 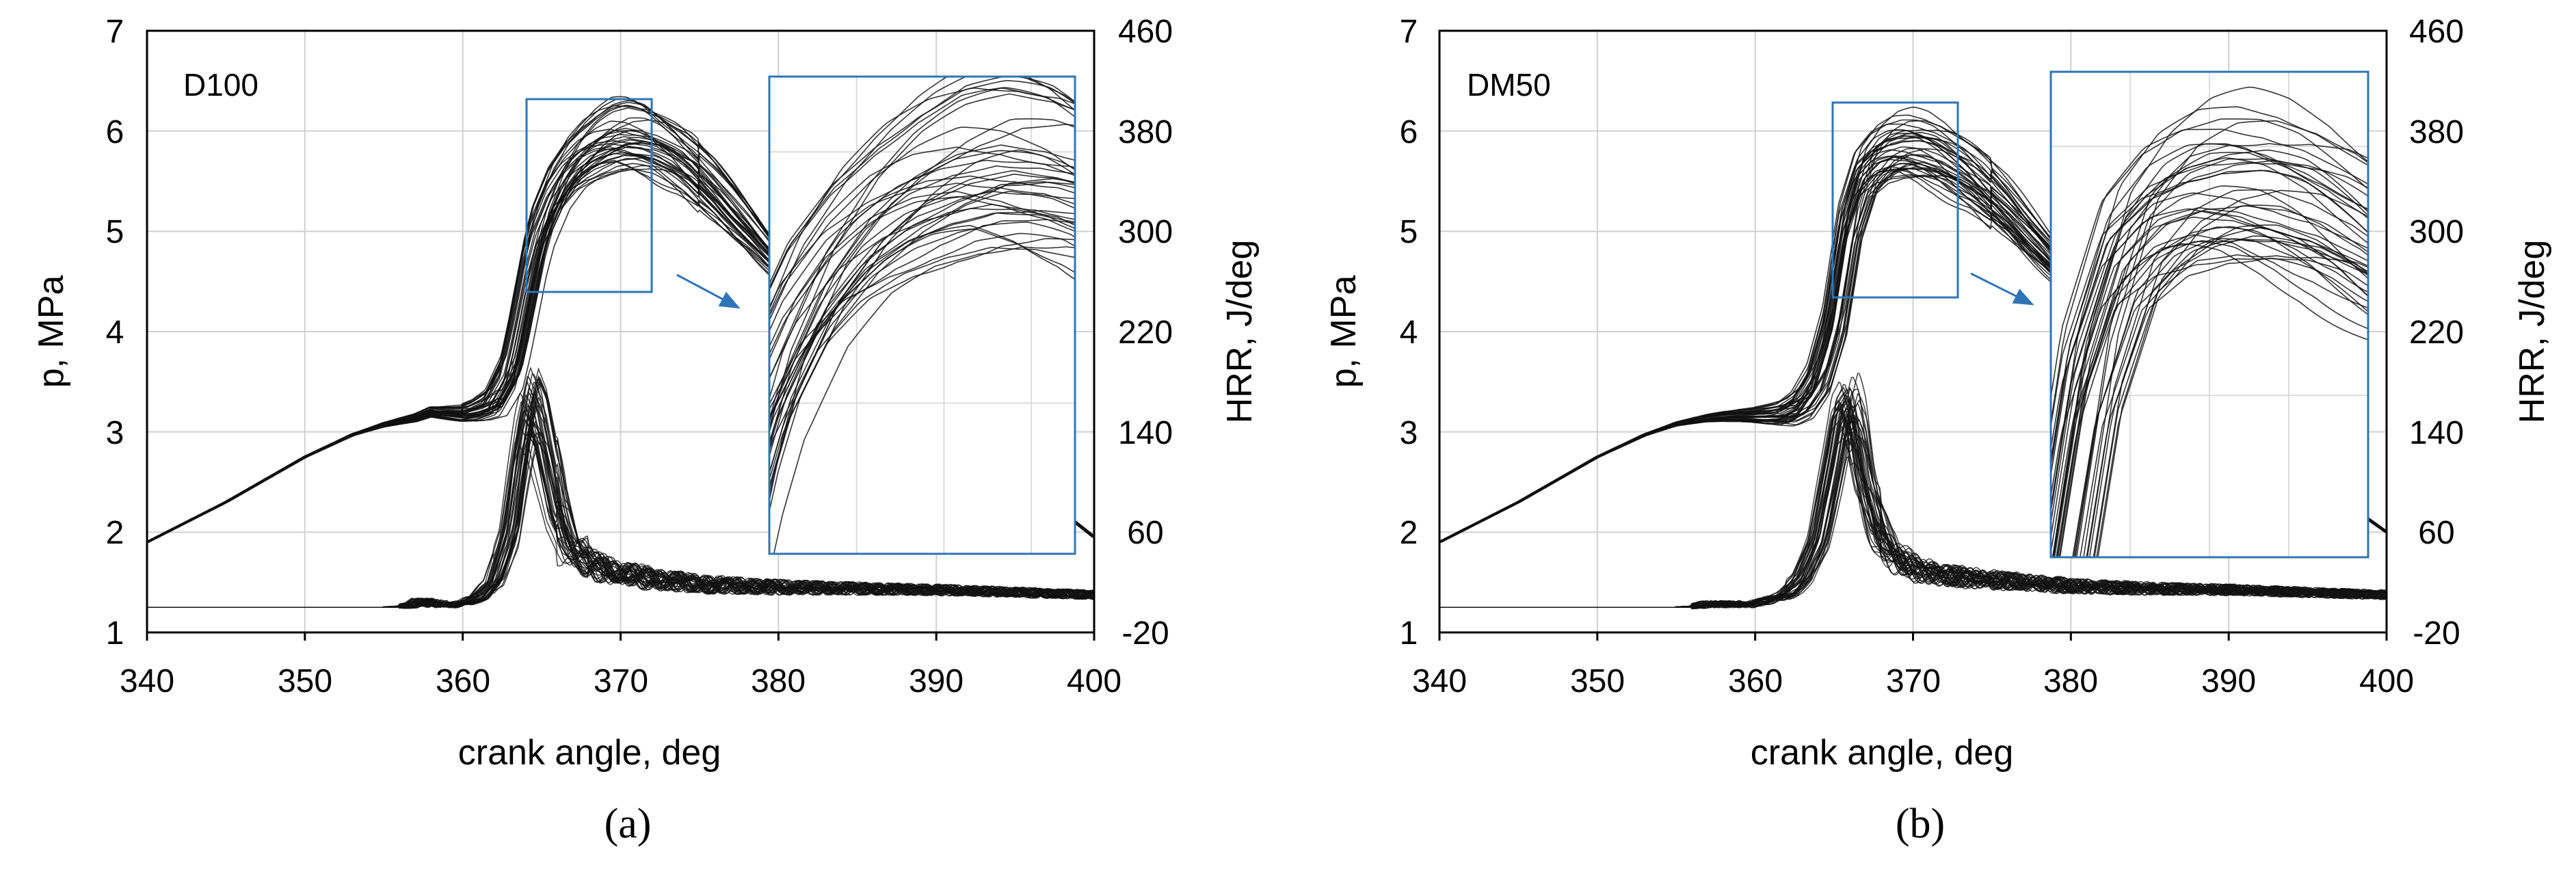 I want to click on panel-a-x-tick-label: 390, so click(x=936, y=681).